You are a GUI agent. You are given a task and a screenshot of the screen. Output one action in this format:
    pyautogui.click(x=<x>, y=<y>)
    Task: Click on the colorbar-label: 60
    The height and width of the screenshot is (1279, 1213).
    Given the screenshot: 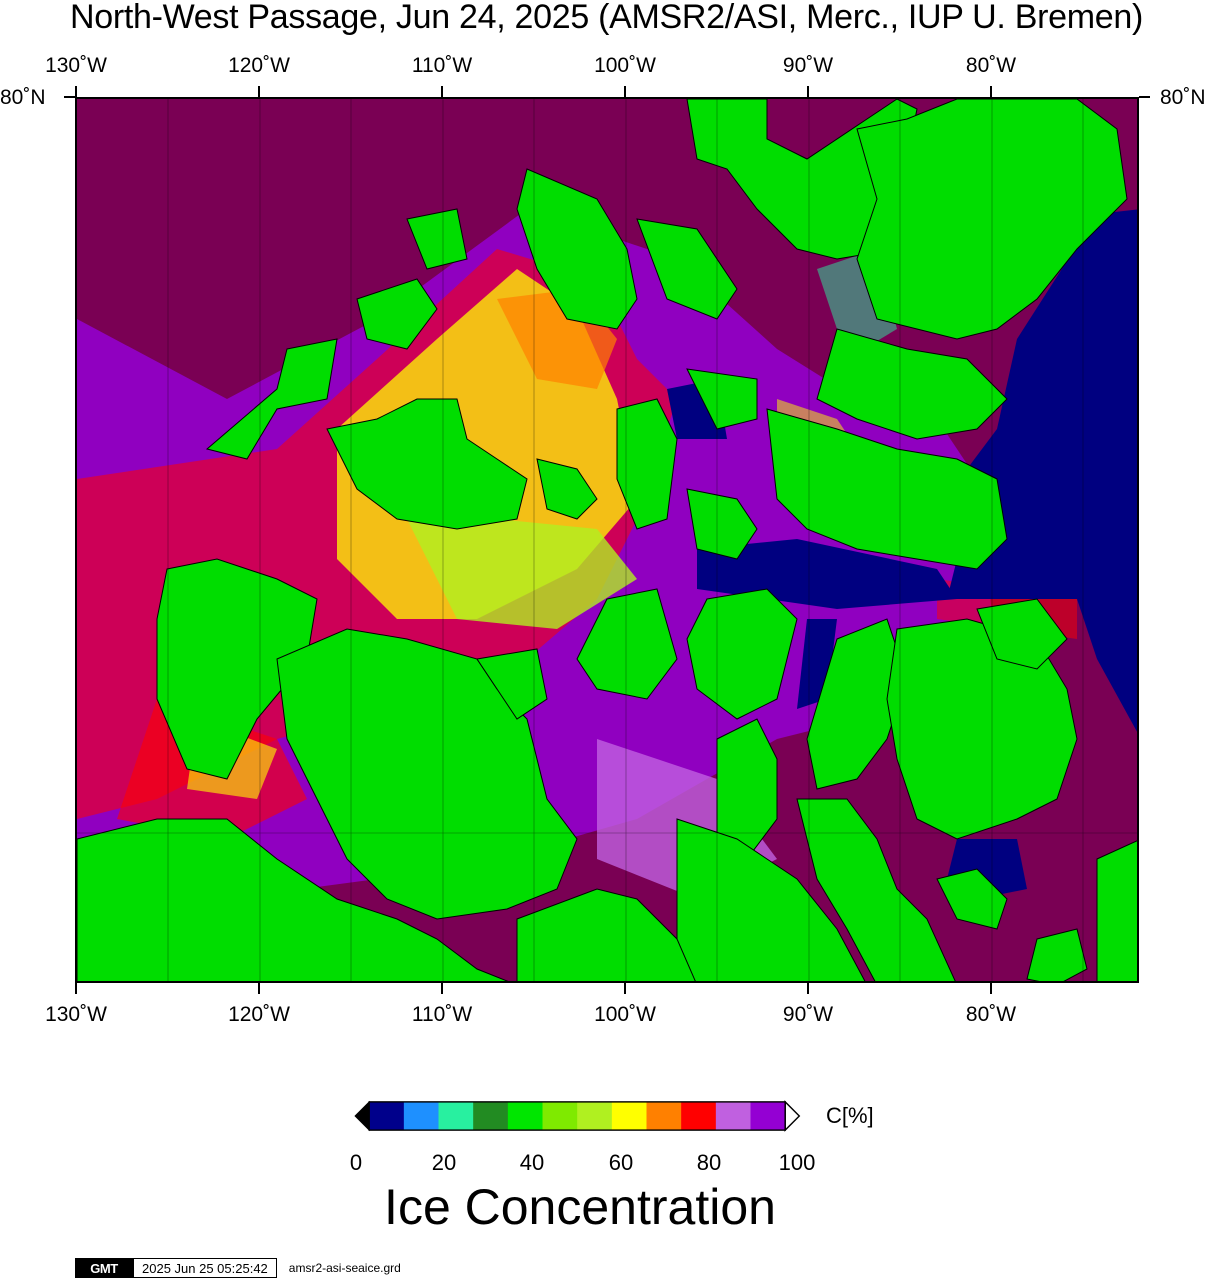 What is the action you would take?
    pyautogui.click(x=621, y=1162)
    